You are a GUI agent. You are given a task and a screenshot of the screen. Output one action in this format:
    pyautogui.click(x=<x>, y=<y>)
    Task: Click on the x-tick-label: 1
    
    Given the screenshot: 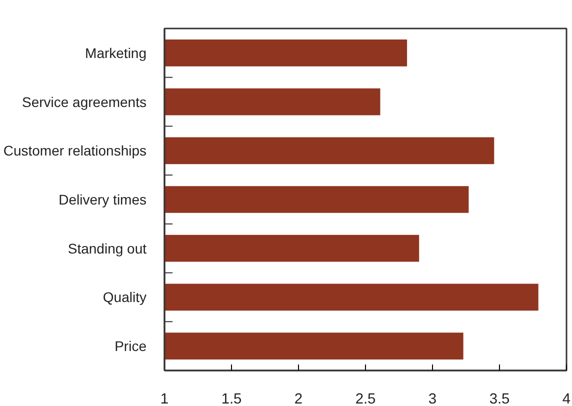 What is the action you would take?
    pyautogui.click(x=164, y=399)
    